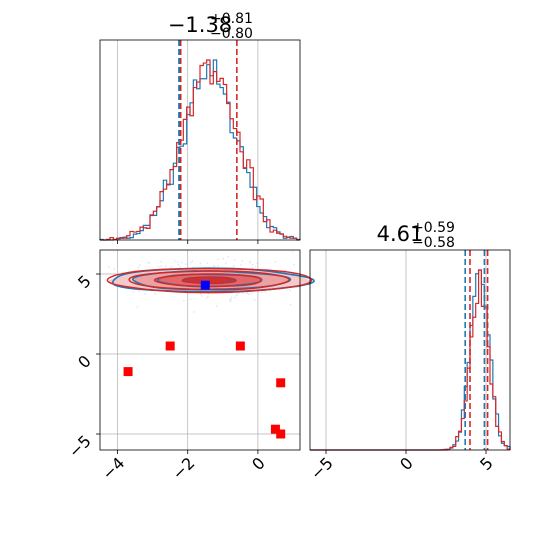 This screenshot has width=550, height=550. Describe the element at coordinates (406, 350) in the screenshot. I see `hist2-gridlines` at that location.